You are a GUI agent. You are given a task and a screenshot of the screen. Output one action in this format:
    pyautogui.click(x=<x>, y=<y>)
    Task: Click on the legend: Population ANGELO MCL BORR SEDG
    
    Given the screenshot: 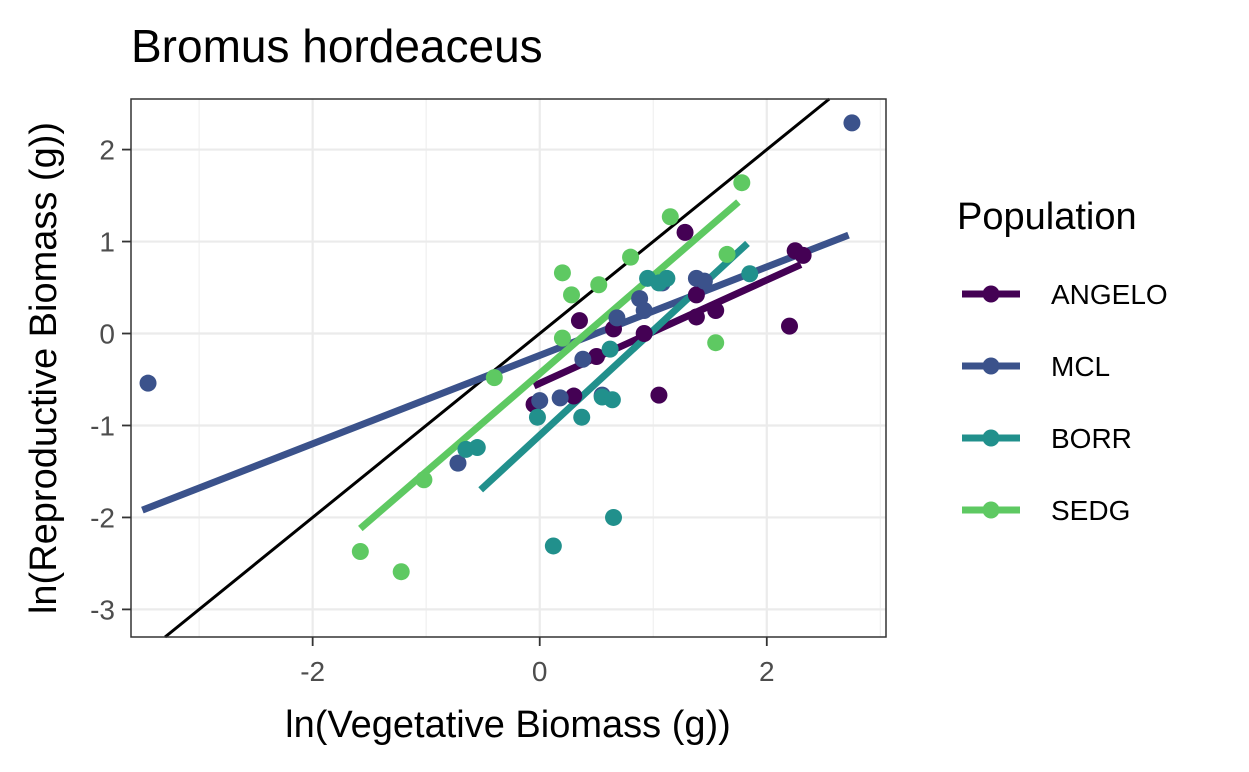 What is the action you would take?
    pyautogui.click(x=1062, y=361)
    